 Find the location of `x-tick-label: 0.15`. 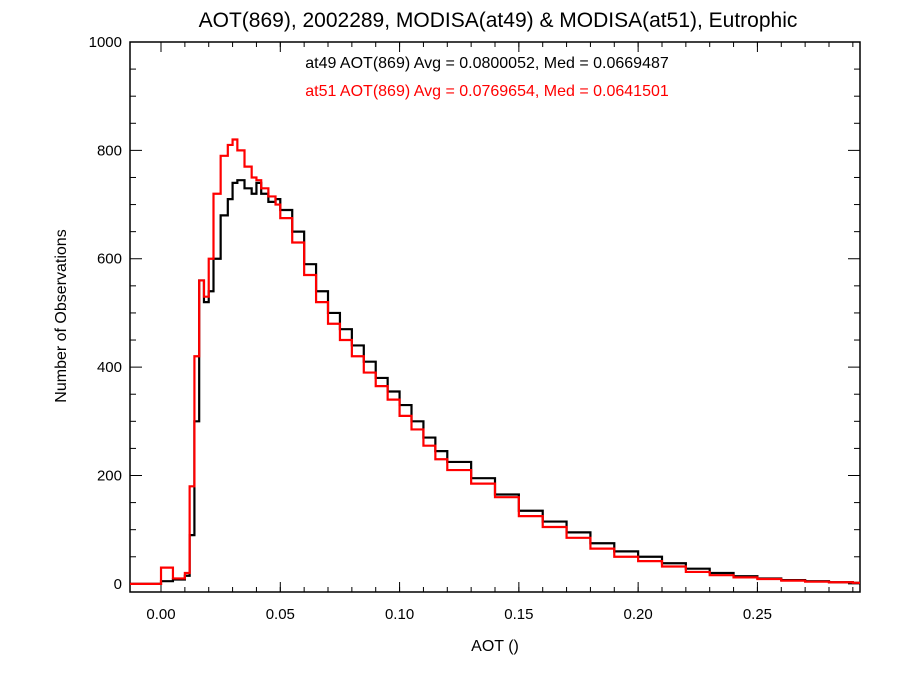

x-tick-label: 0.15 is located at coordinates (518, 614).